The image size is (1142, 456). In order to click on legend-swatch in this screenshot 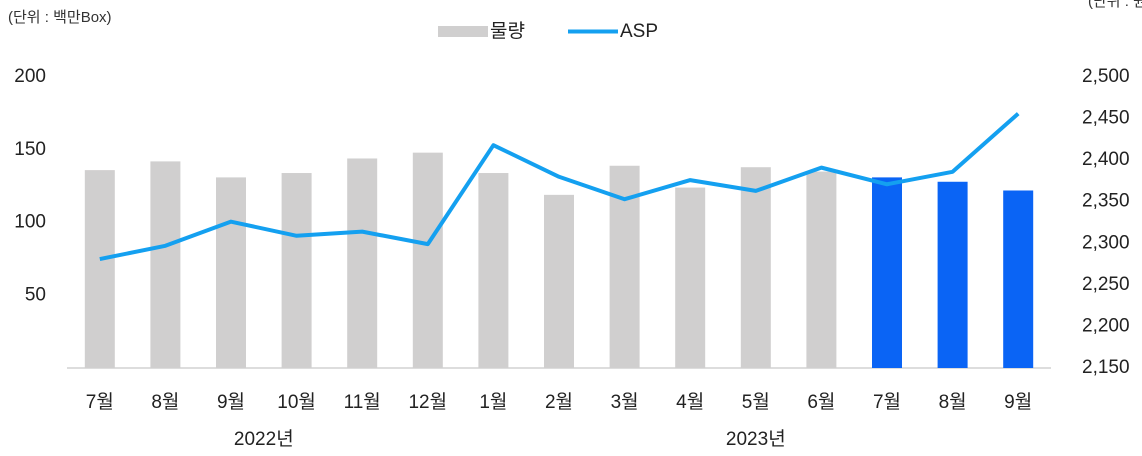, I will do `click(463, 31)`.